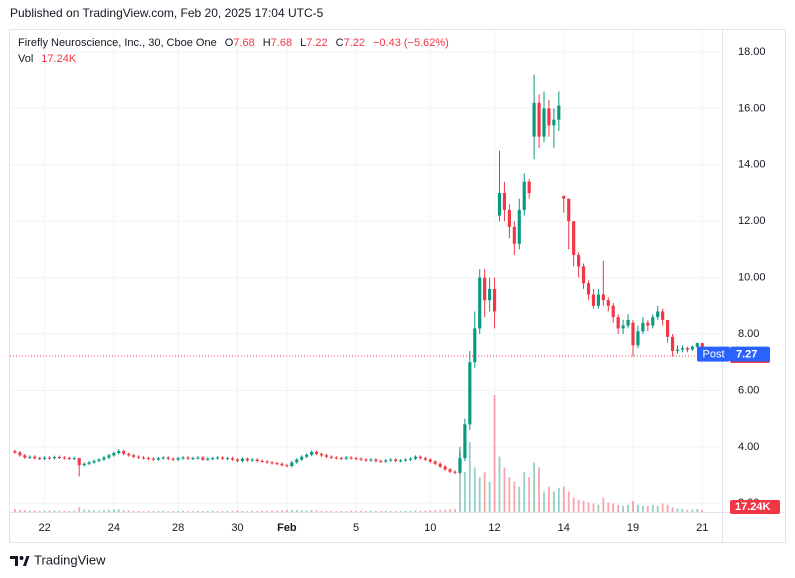  I want to click on post-price-tag, so click(750, 354).